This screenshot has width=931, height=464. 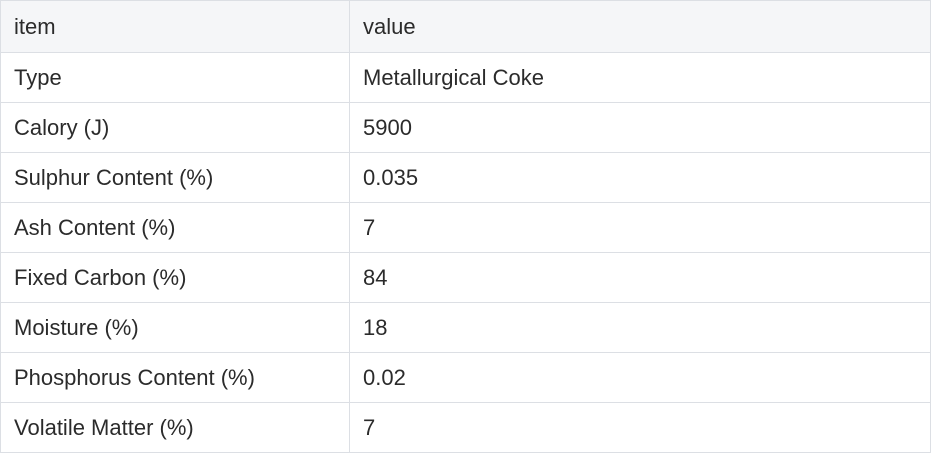 I want to click on row-item-cell: Sulphur Content (%), so click(x=175, y=177).